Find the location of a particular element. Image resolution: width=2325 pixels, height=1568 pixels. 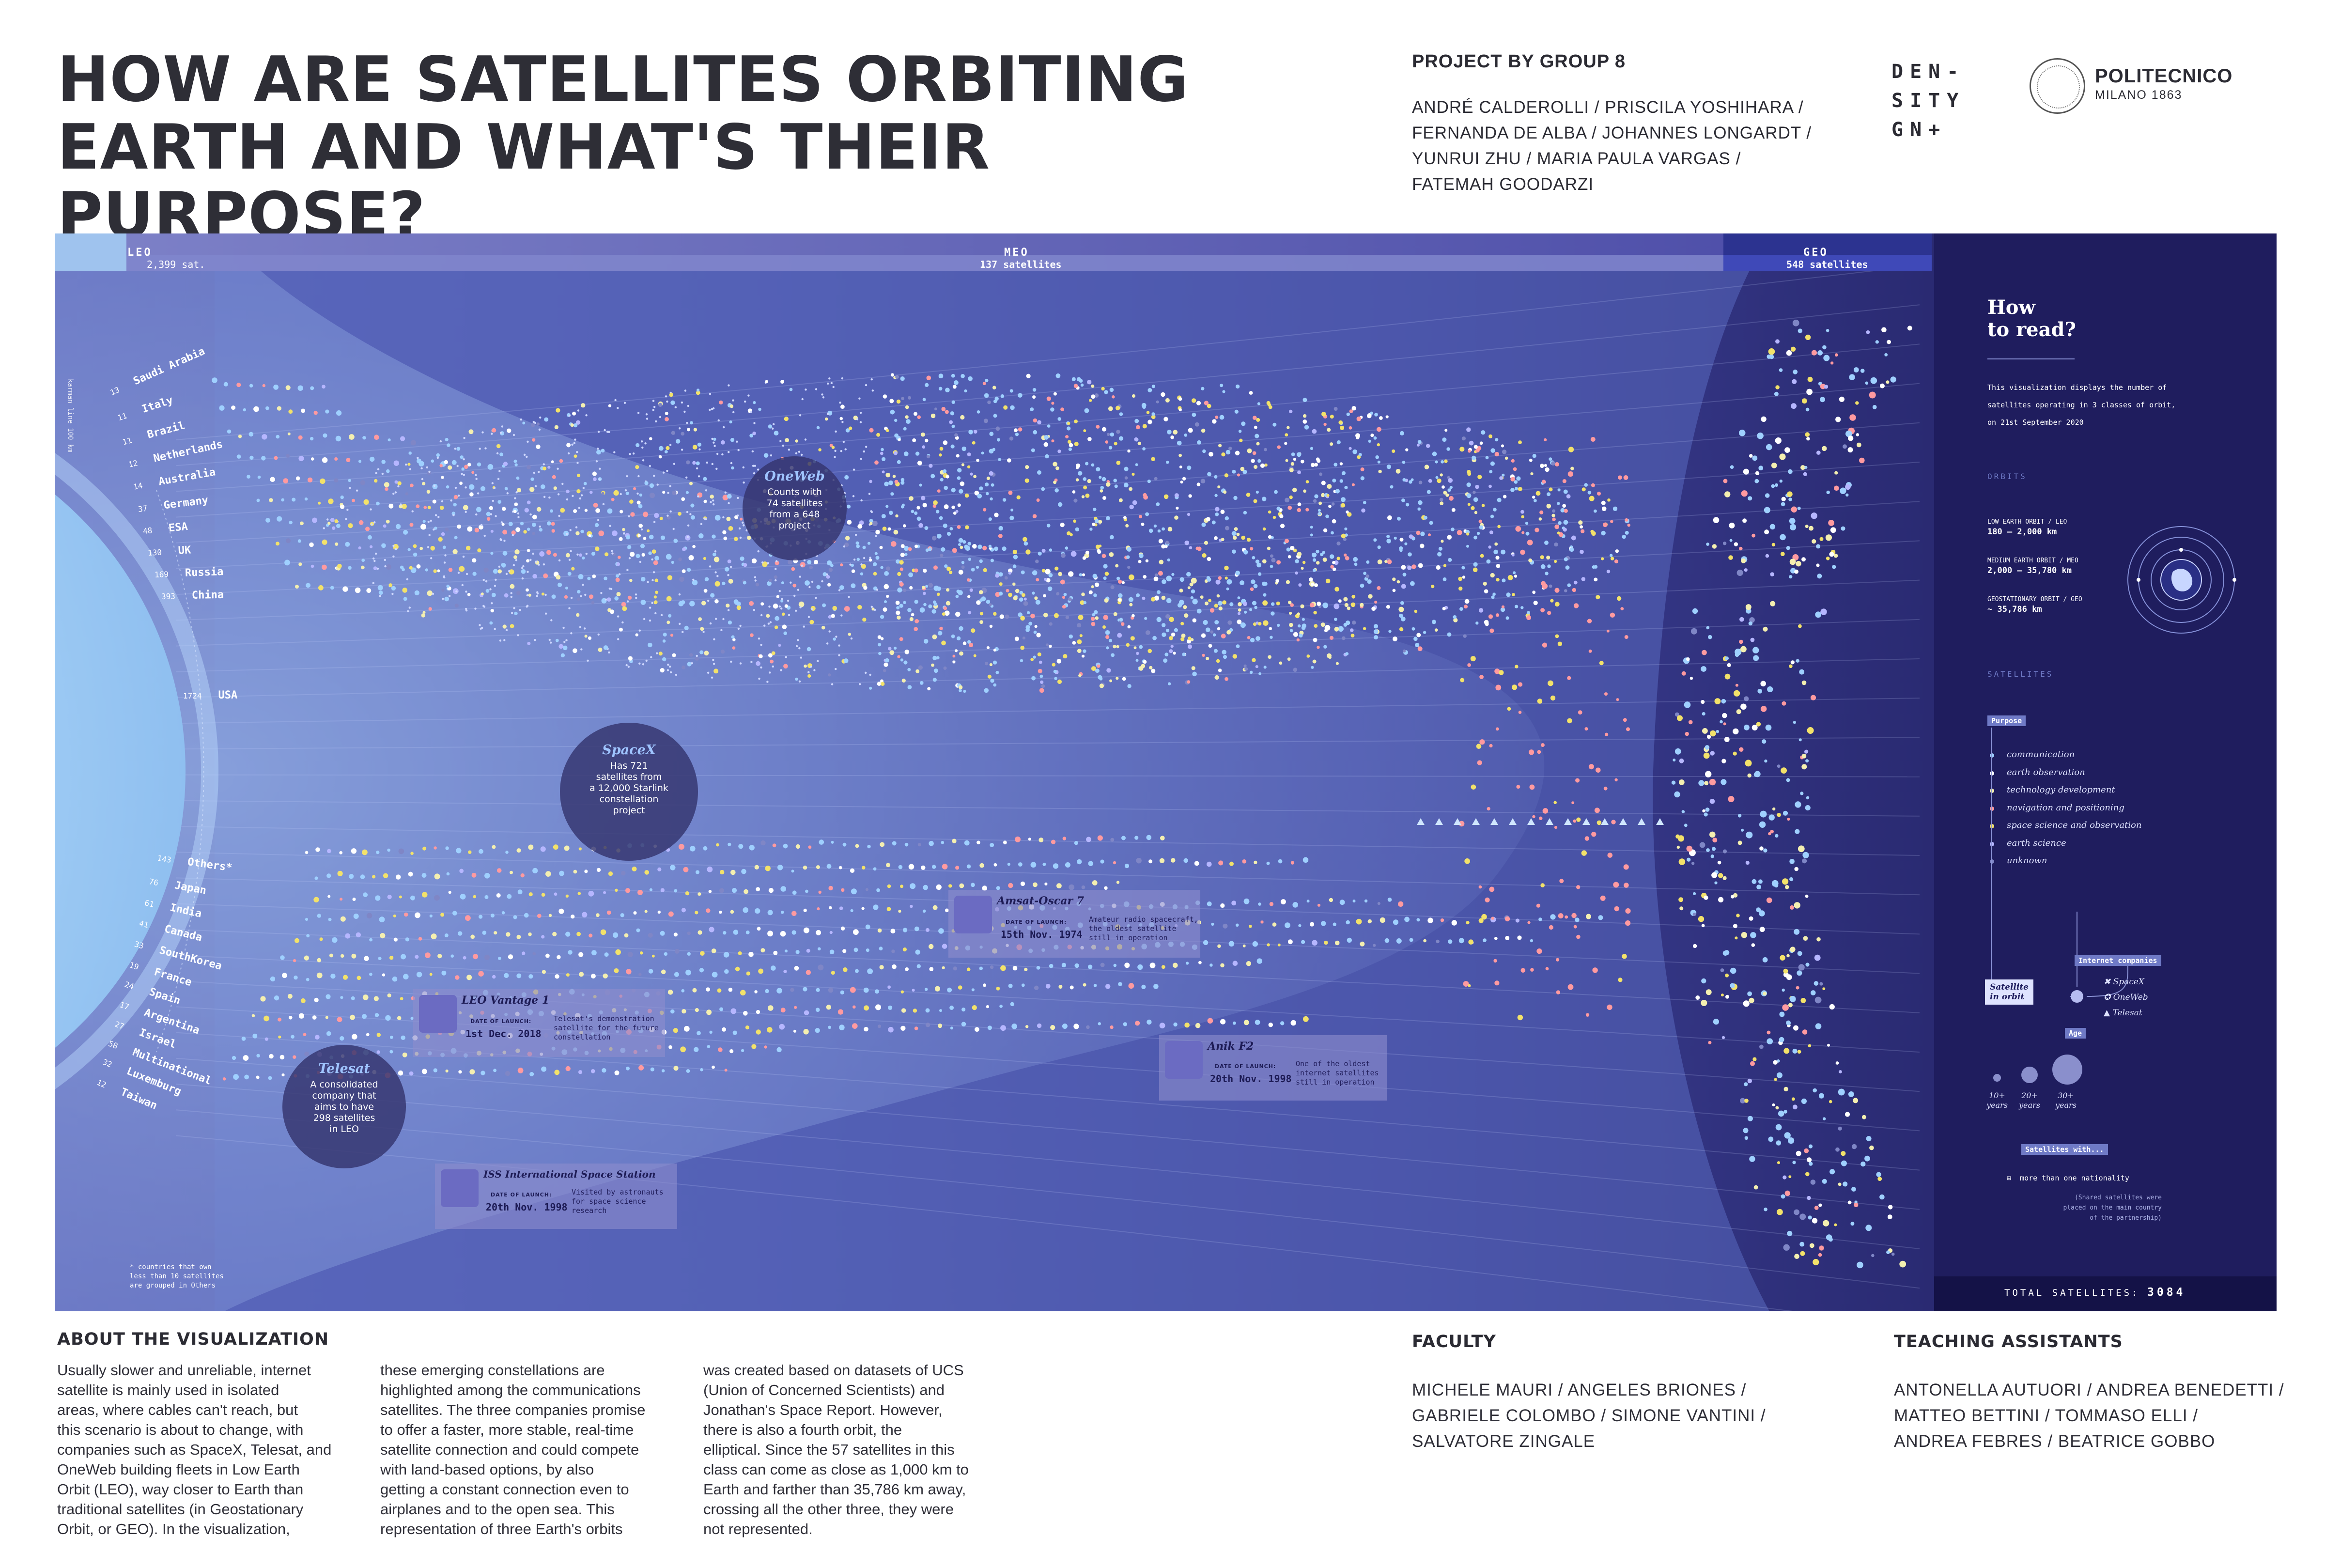

purpose-label: earth science is located at coordinates (2036, 843).